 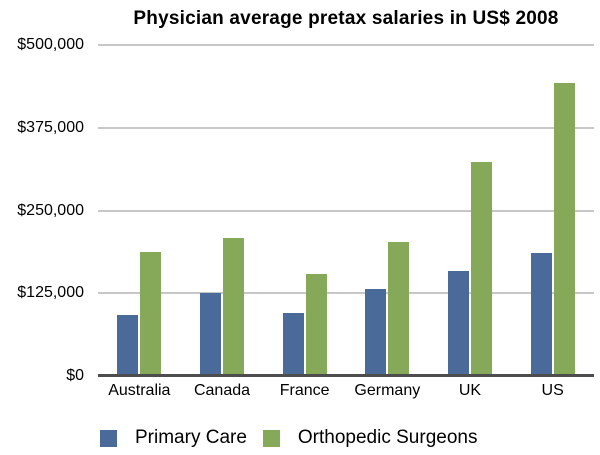 I want to click on legend-label-primary-care: Primary Care, so click(x=191, y=437).